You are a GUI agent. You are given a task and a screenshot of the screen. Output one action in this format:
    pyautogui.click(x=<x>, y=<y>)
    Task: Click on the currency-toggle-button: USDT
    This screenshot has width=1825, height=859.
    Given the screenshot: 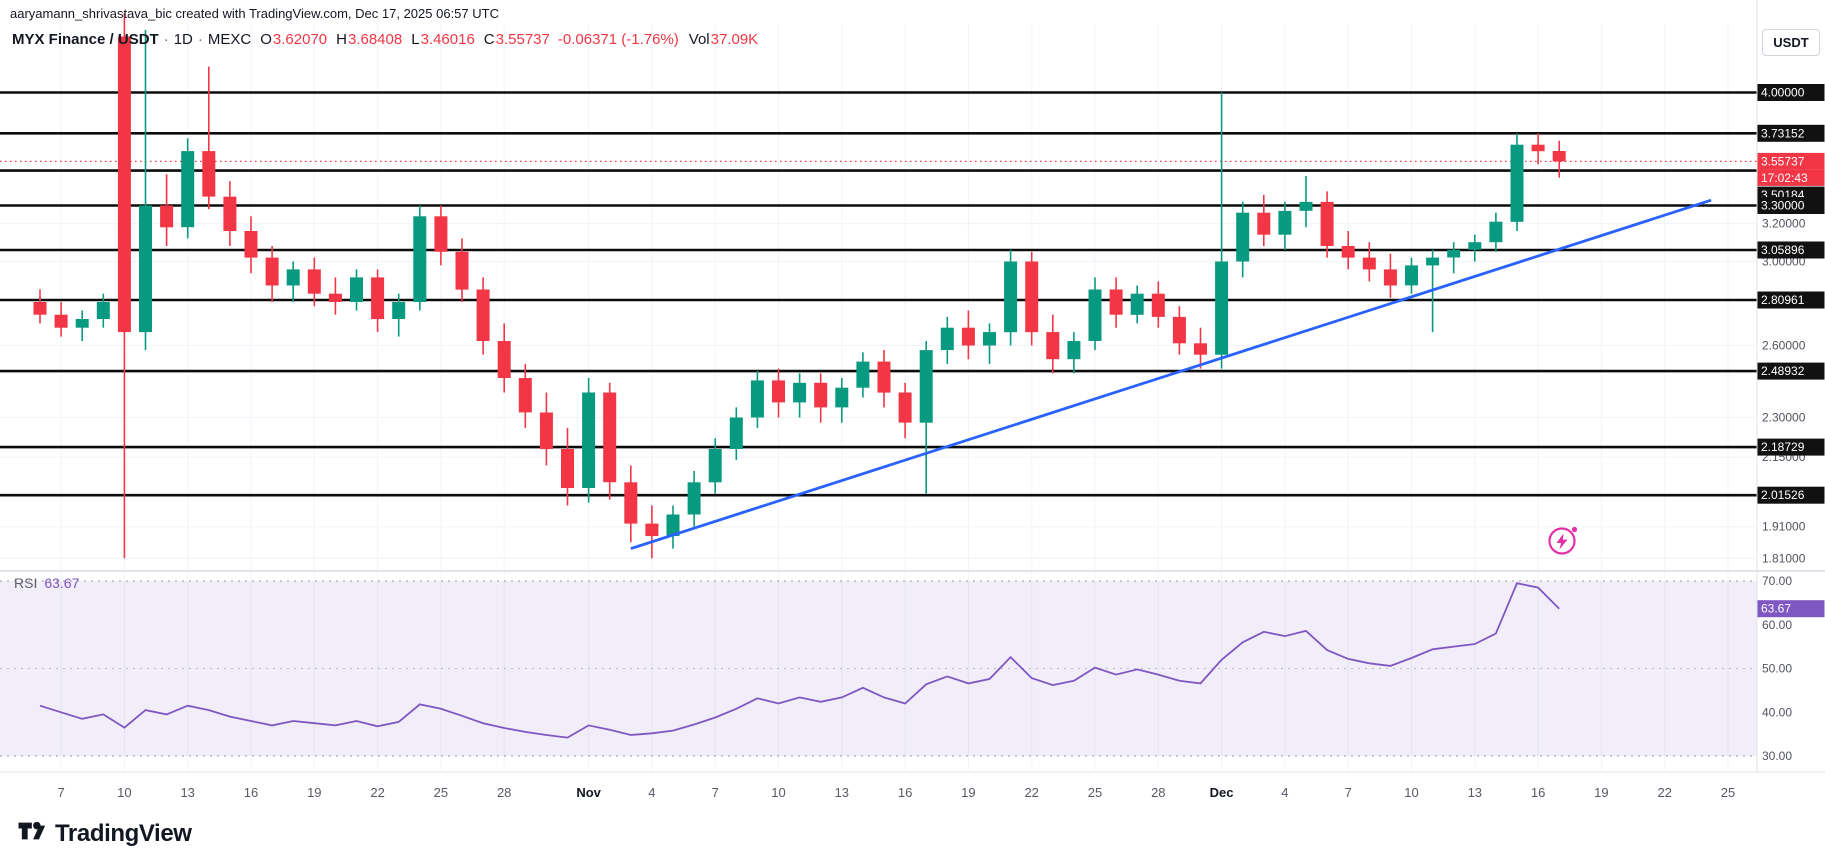 What is the action you would take?
    pyautogui.click(x=1791, y=42)
    